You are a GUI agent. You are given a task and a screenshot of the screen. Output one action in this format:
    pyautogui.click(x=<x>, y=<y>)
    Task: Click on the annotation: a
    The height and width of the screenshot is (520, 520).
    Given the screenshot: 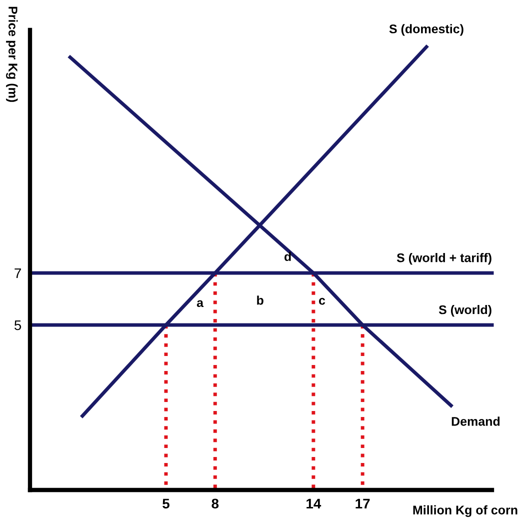 What is the action you would take?
    pyautogui.click(x=200, y=304)
    